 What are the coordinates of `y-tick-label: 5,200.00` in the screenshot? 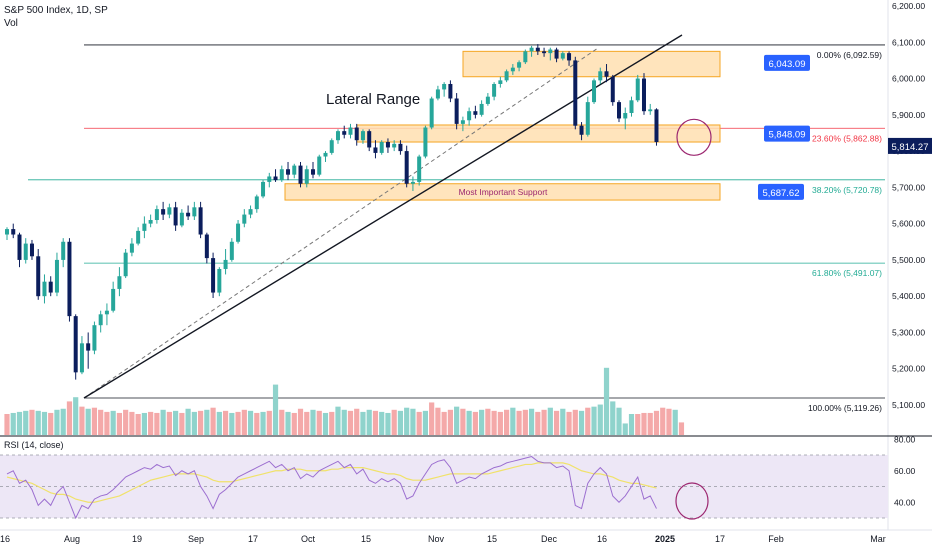 It's located at (908, 369).